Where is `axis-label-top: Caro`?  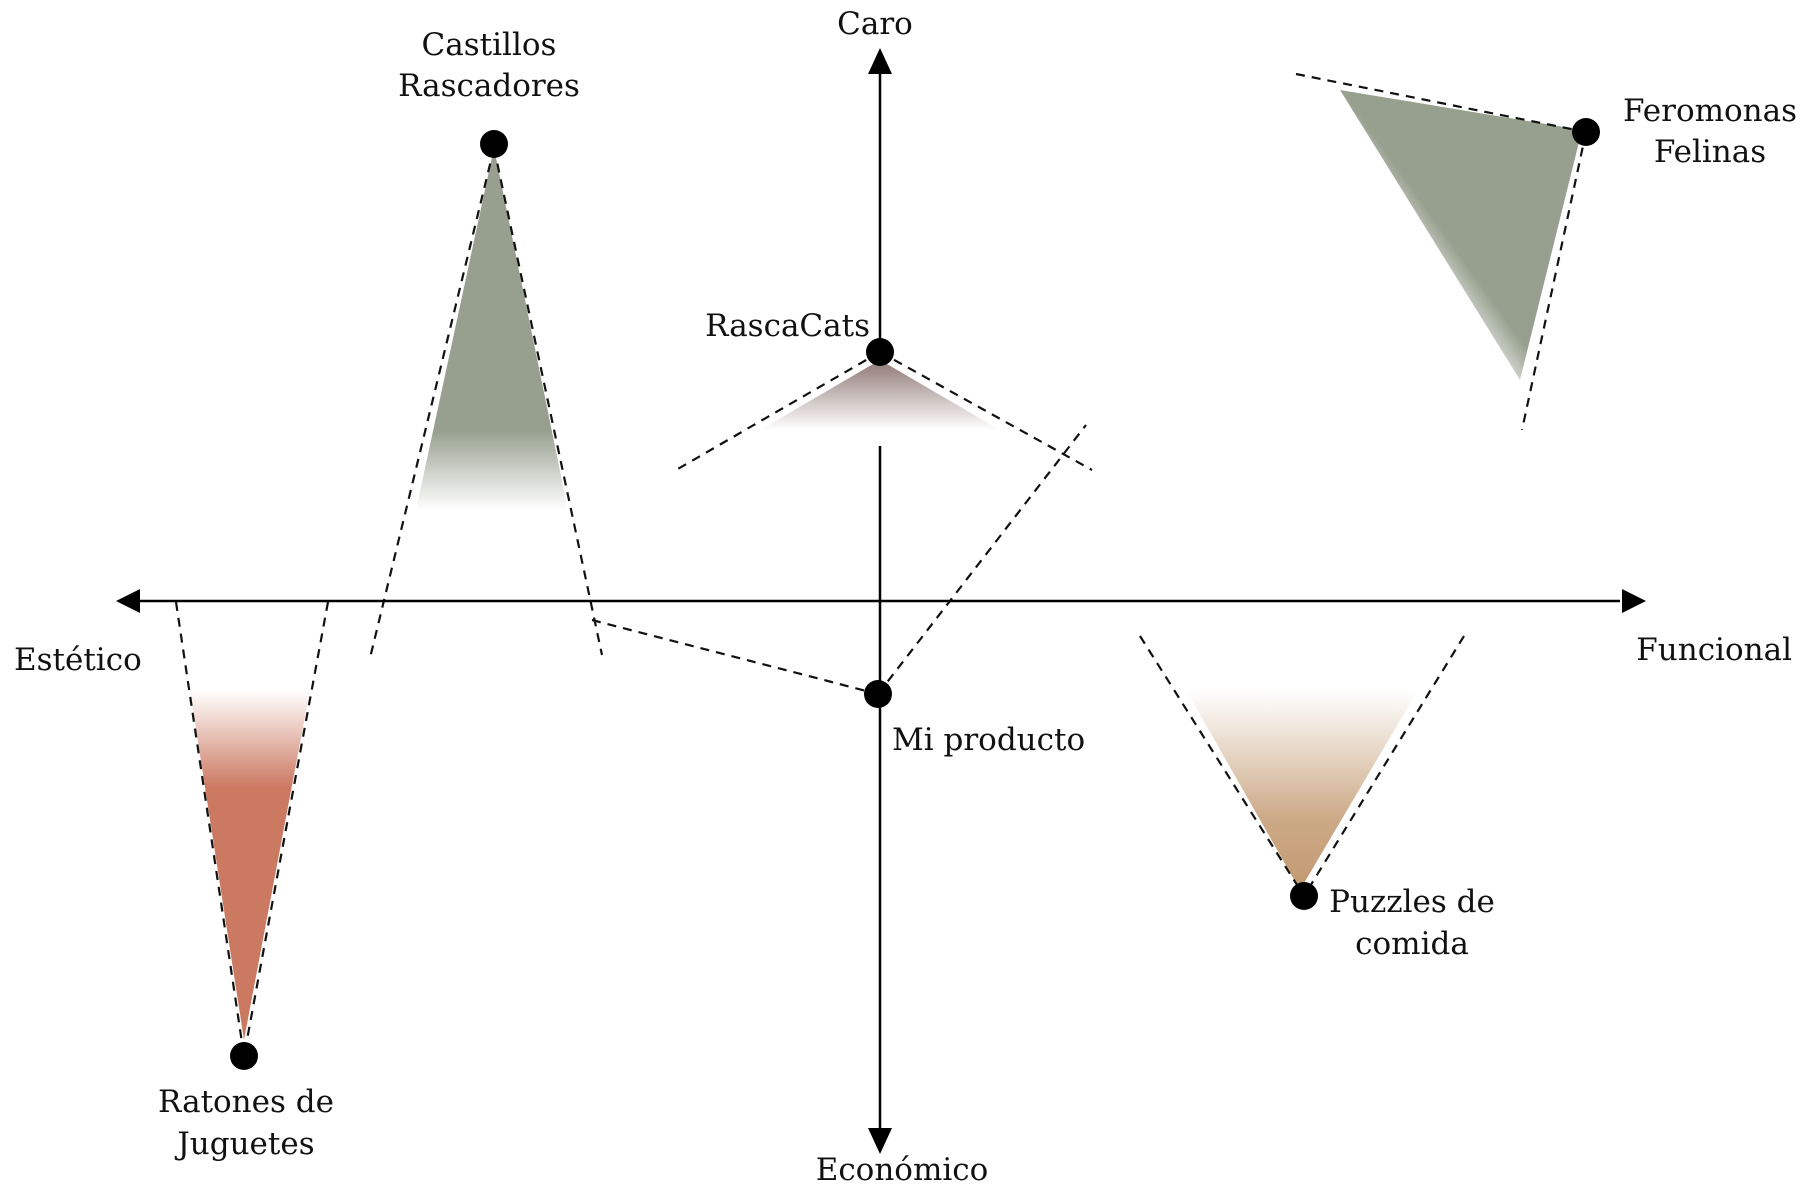 axis-label-top: Caro is located at coordinates (875, 24).